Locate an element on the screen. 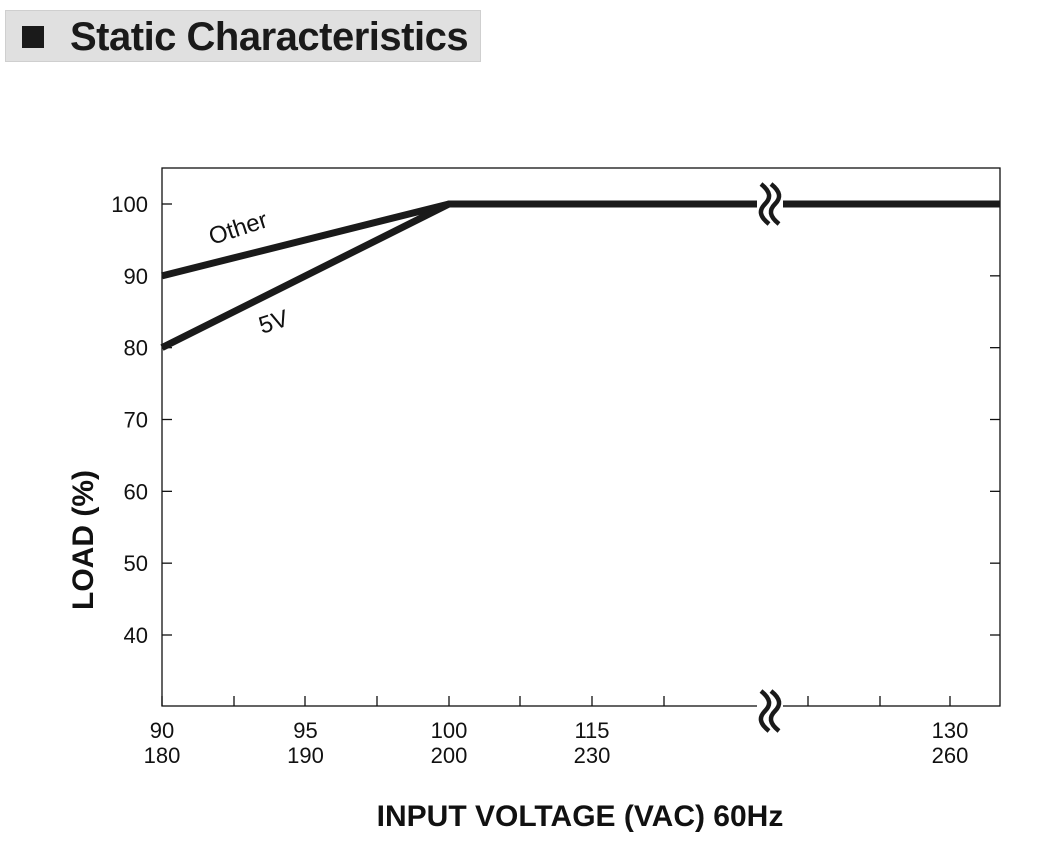 The width and height of the screenshot is (1041, 856). x-tick-label-bottom: 180 is located at coordinates (162, 755).